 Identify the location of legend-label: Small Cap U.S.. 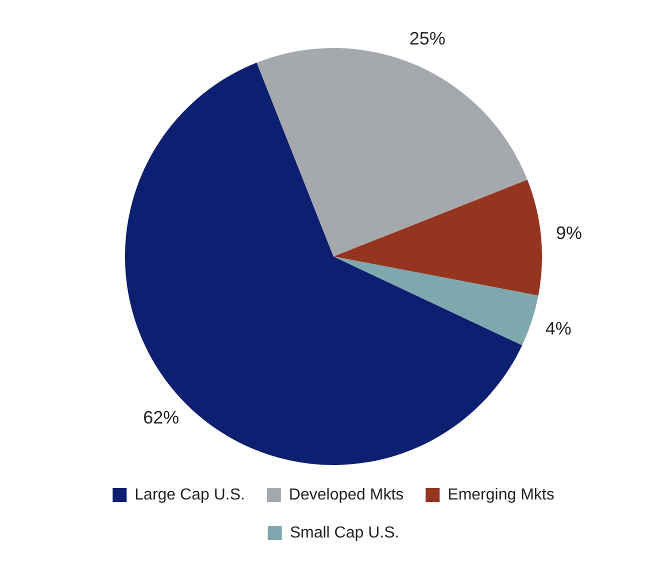
(345, 533).